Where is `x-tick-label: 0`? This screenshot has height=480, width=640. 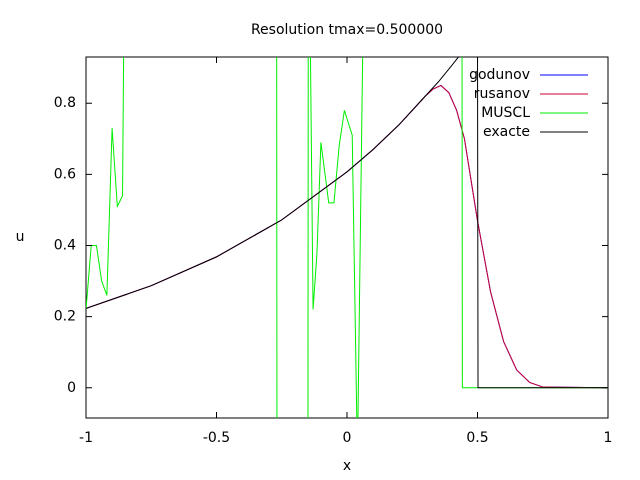 x-tick-label: 0 is located at coordinates (347, 438).